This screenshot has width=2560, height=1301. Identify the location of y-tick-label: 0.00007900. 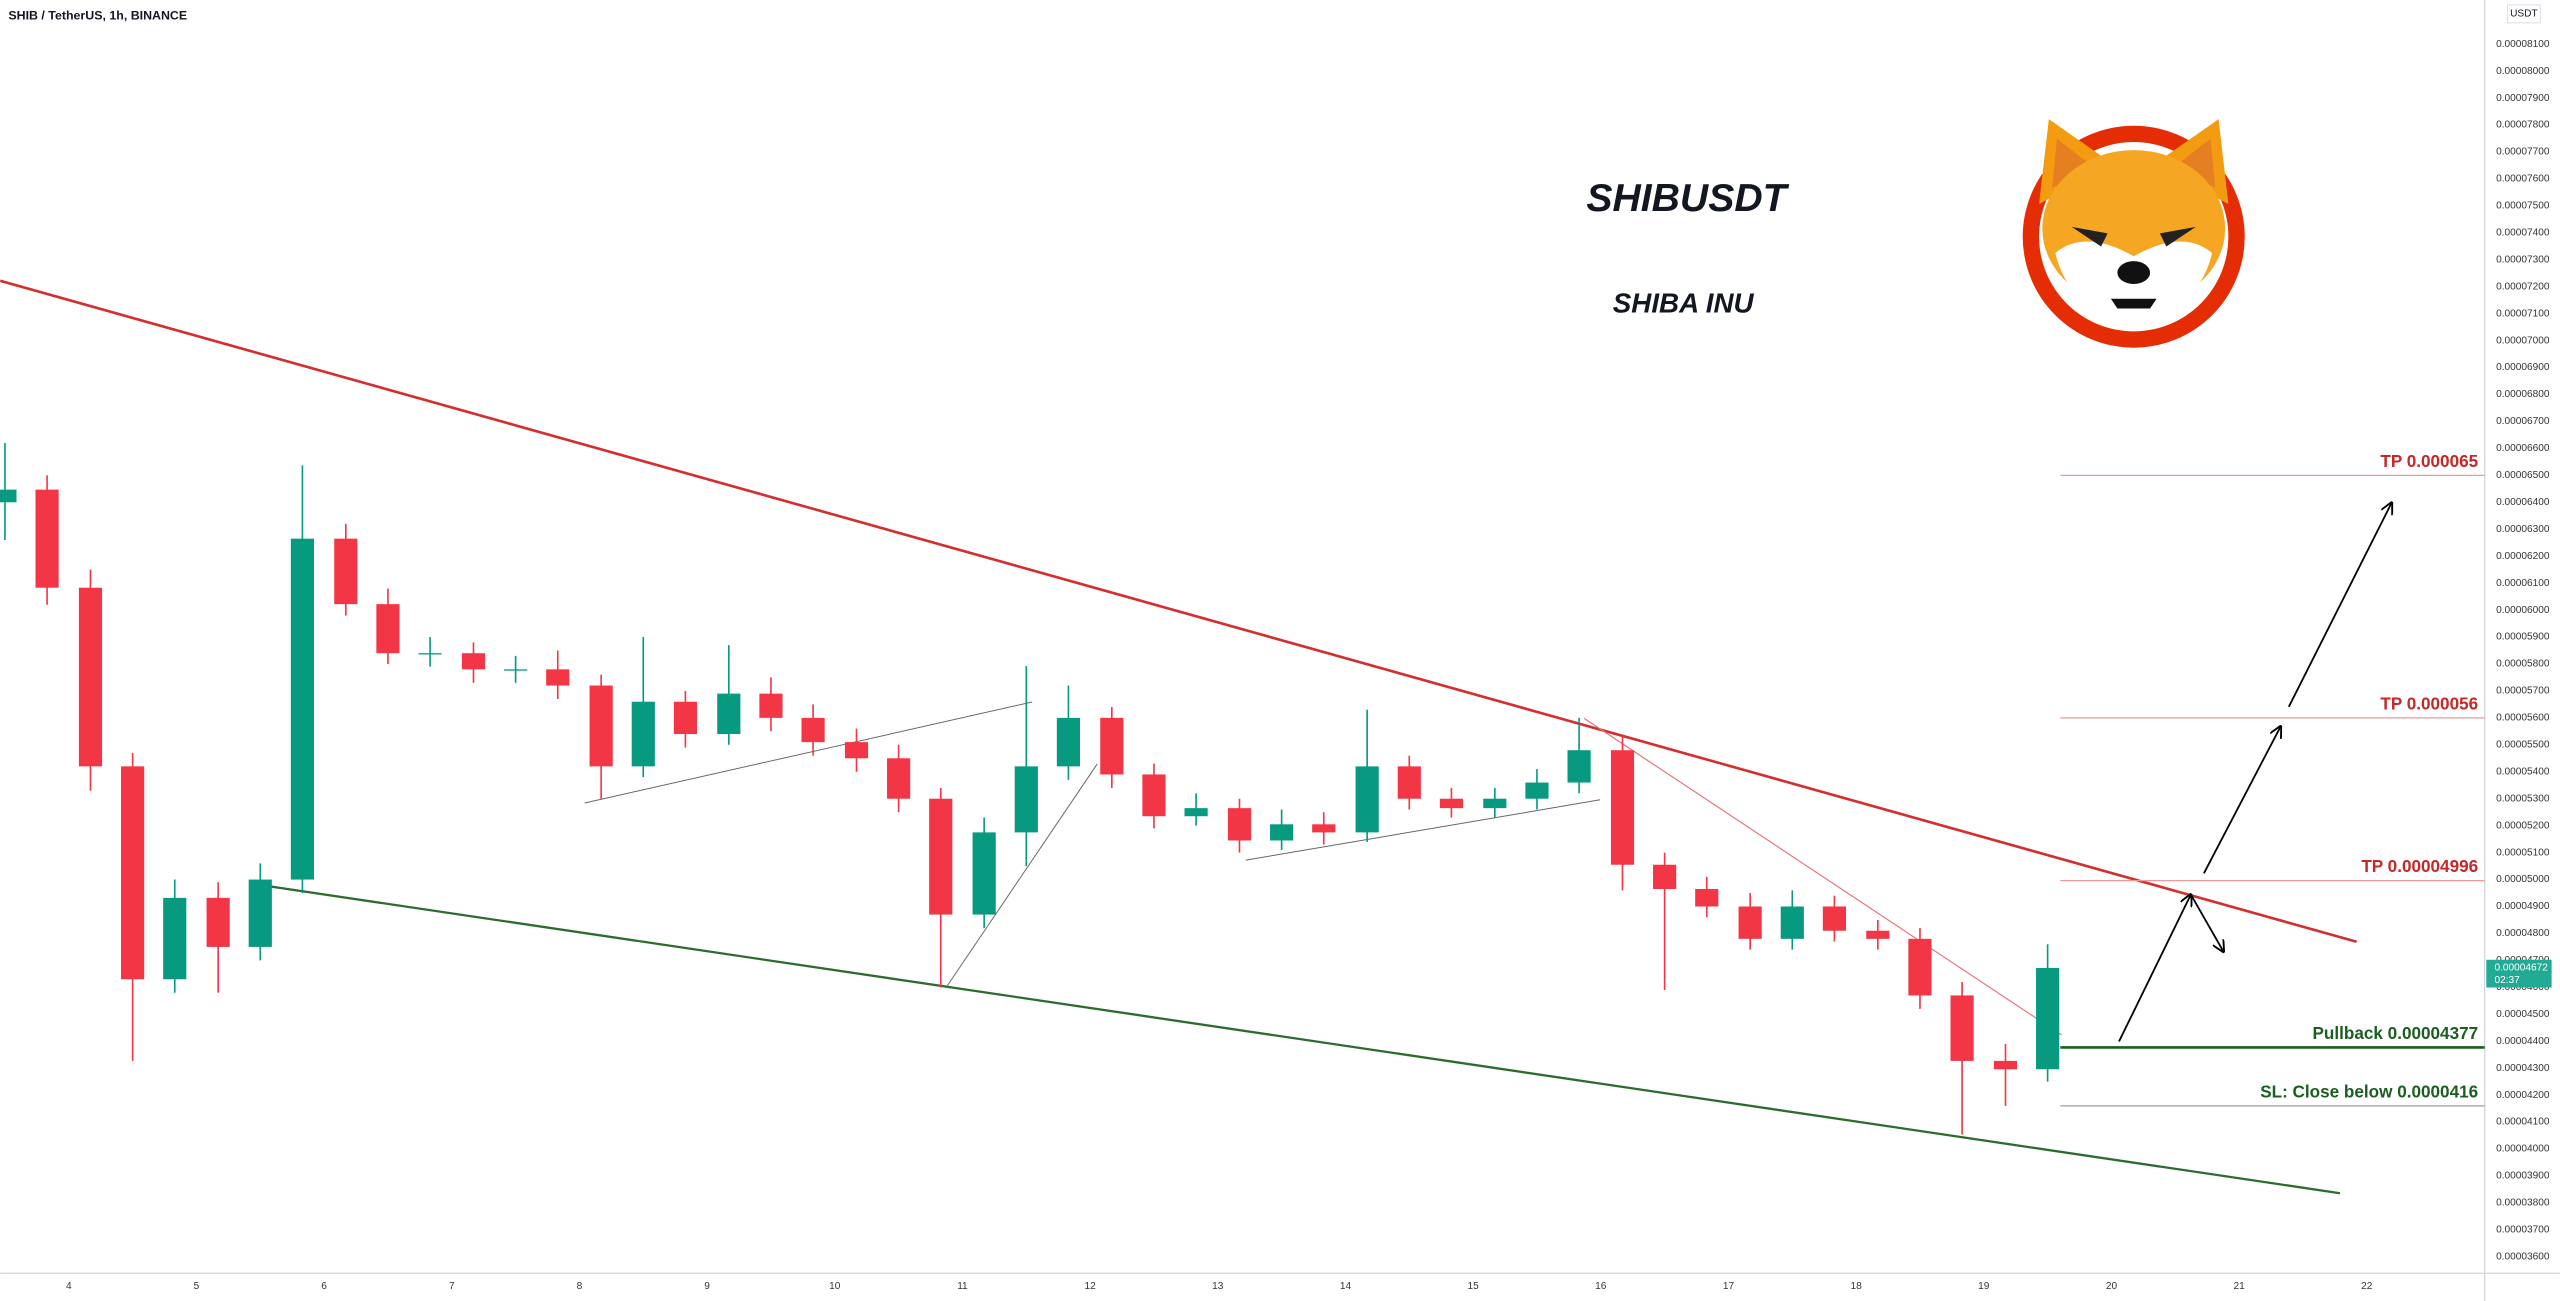
(2523, 98).